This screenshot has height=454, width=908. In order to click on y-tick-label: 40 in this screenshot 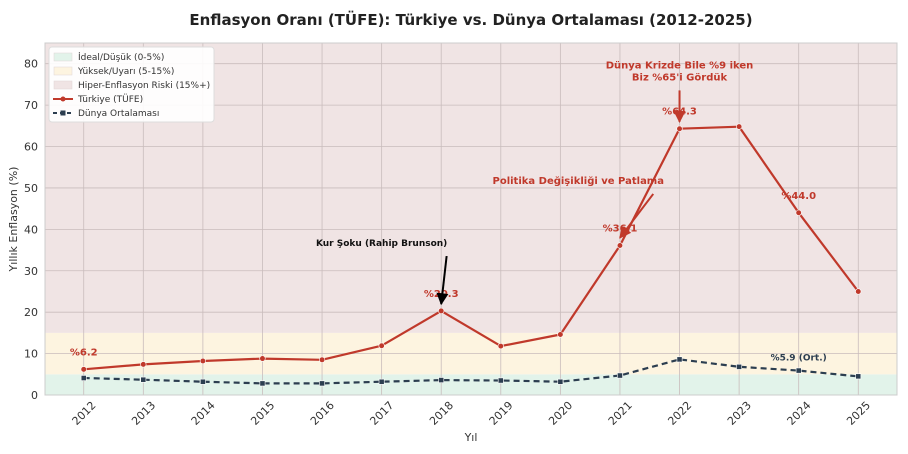, I will do `click(31, 229)`.